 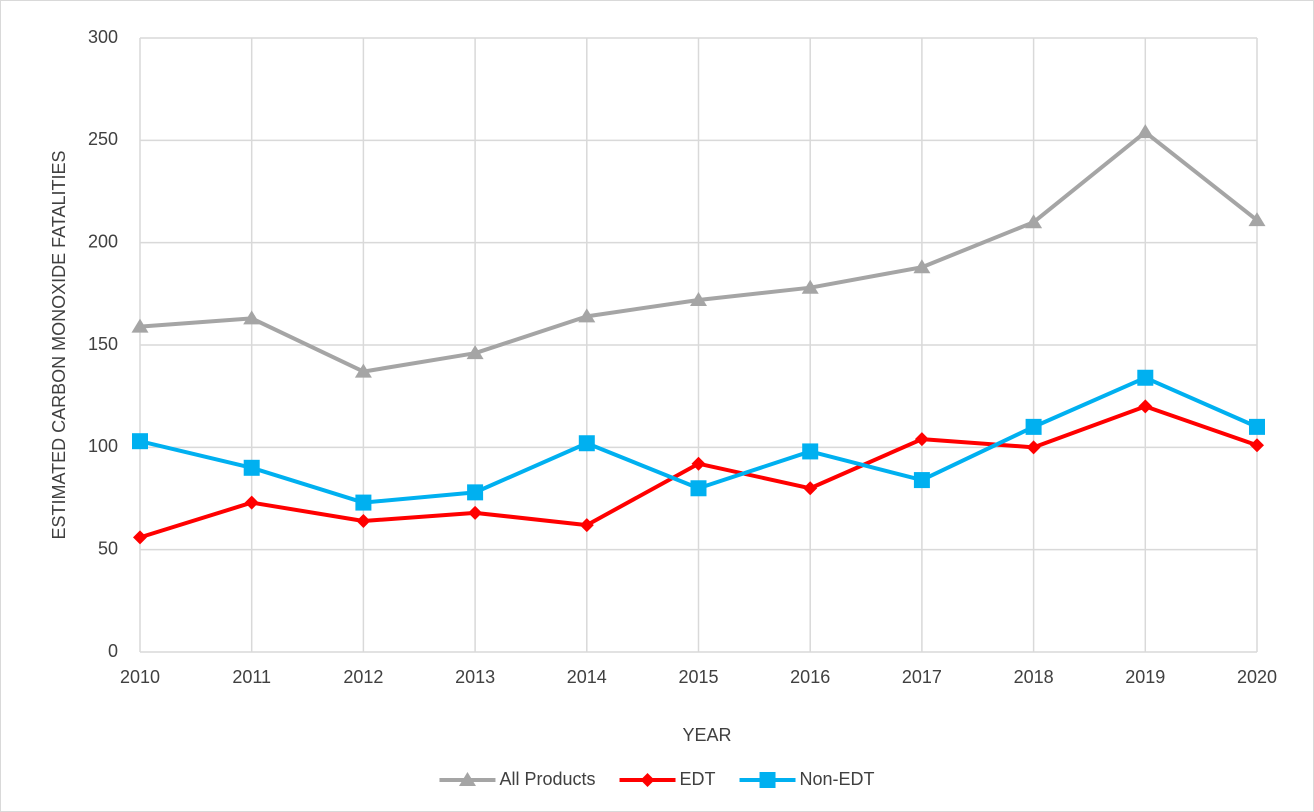 What do you see at coordinates (363, 677) in the screenshot?
I see `x-tick-label: 2012` at bounding box center [363, 677].